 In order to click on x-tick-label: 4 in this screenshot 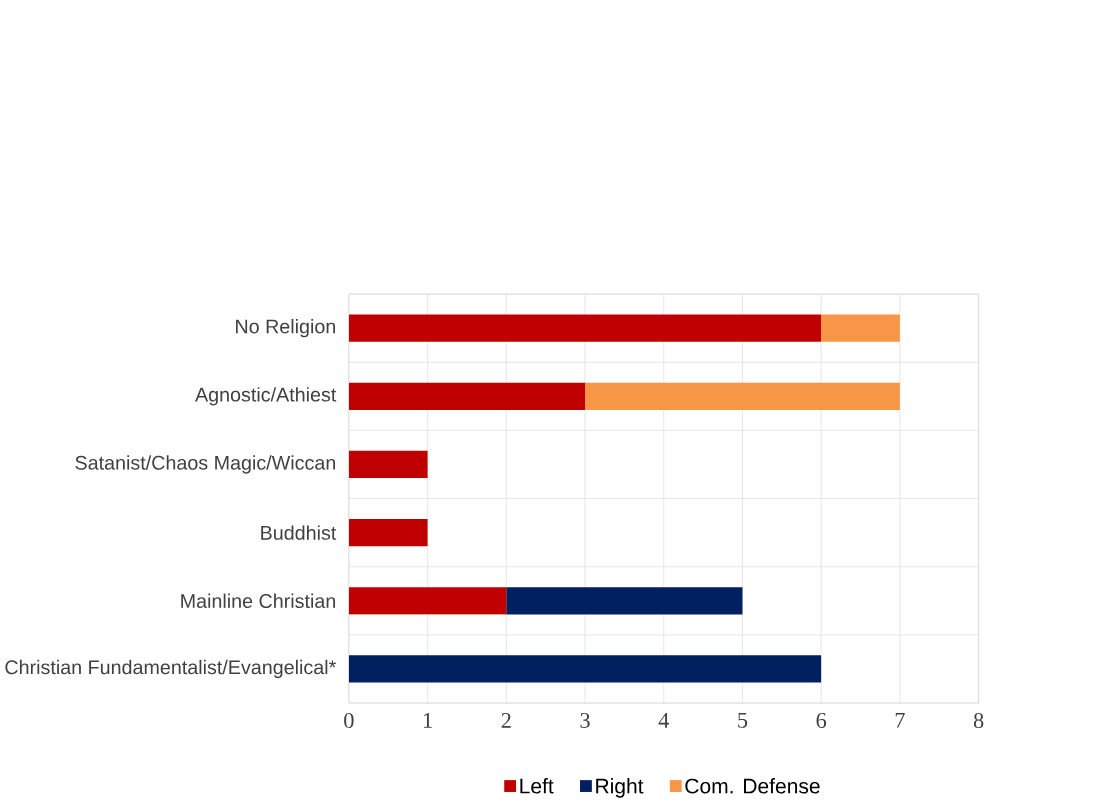, I will do `click(663, 720)`.